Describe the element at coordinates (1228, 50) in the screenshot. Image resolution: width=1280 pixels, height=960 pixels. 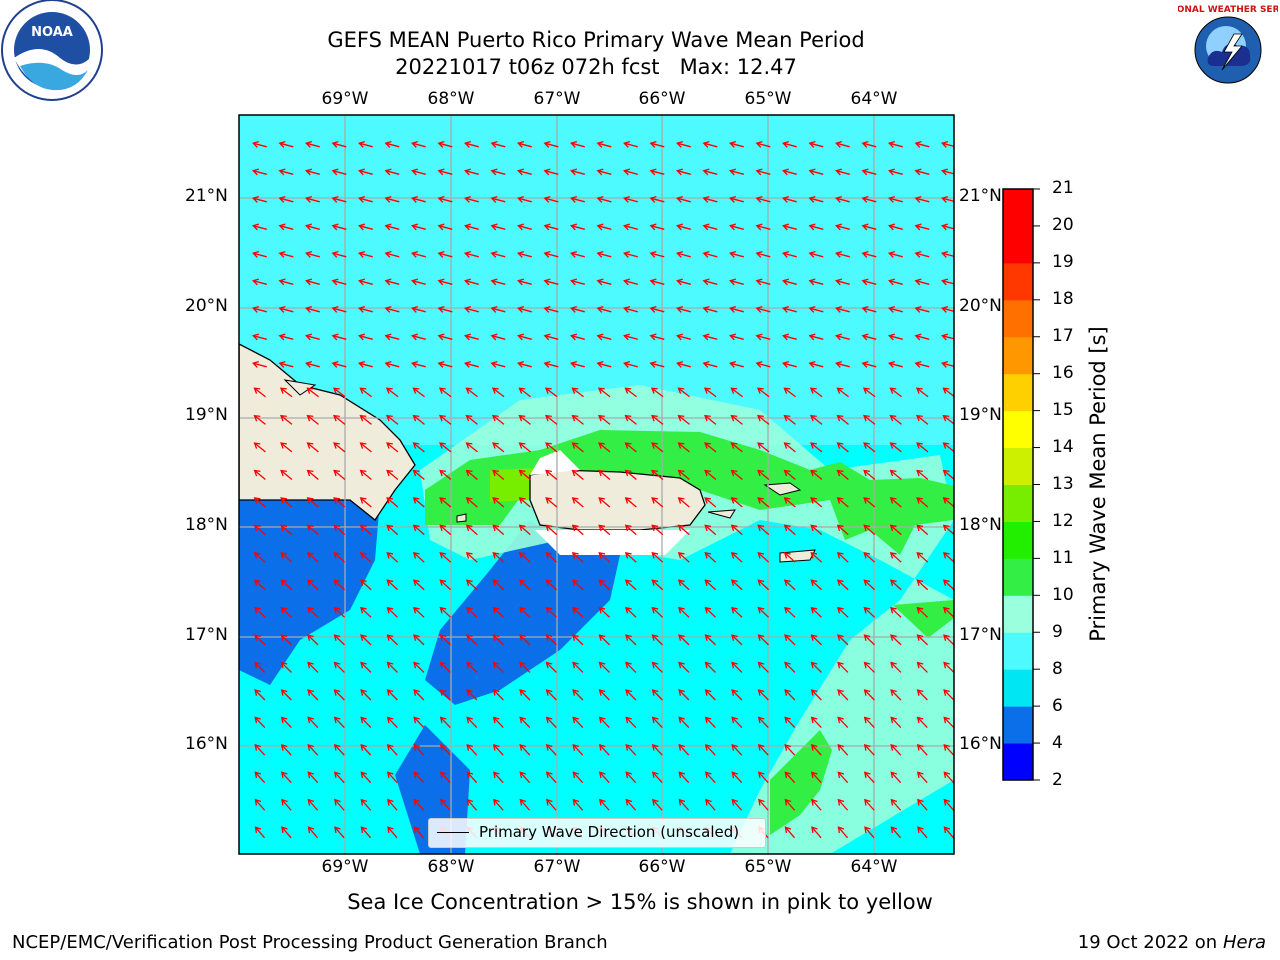
I see `nws-logo: NATIONAL WEATHER SERVICE` at that location.